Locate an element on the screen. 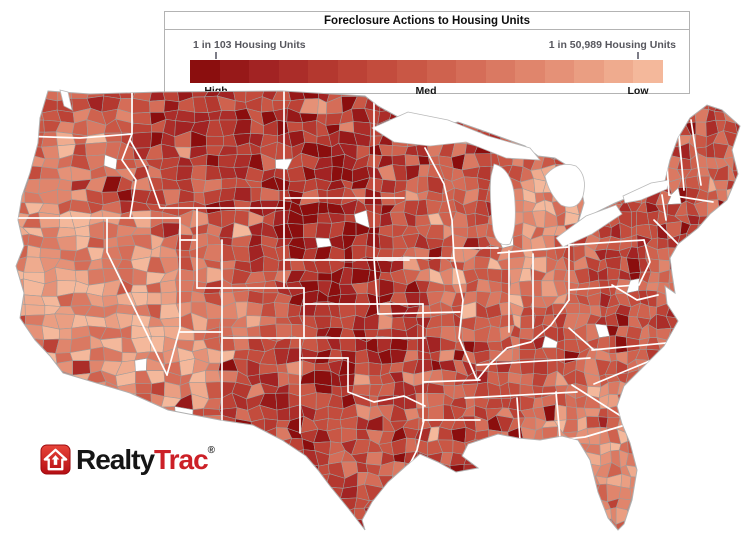  legend-gradient-bar is located at coordinates (426, 71).